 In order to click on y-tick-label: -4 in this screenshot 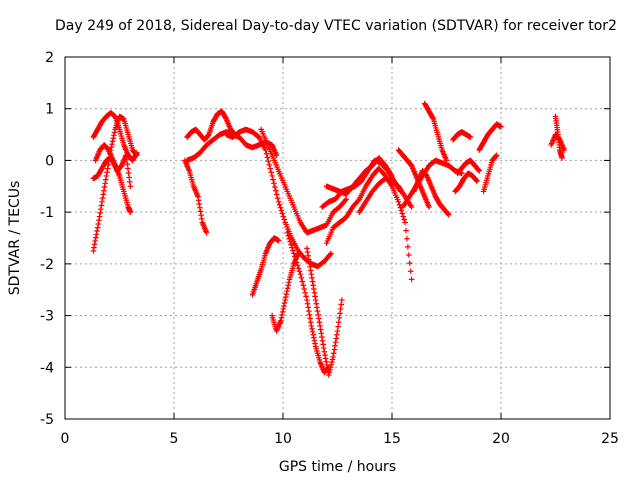, I will do `click(47, 368)`.